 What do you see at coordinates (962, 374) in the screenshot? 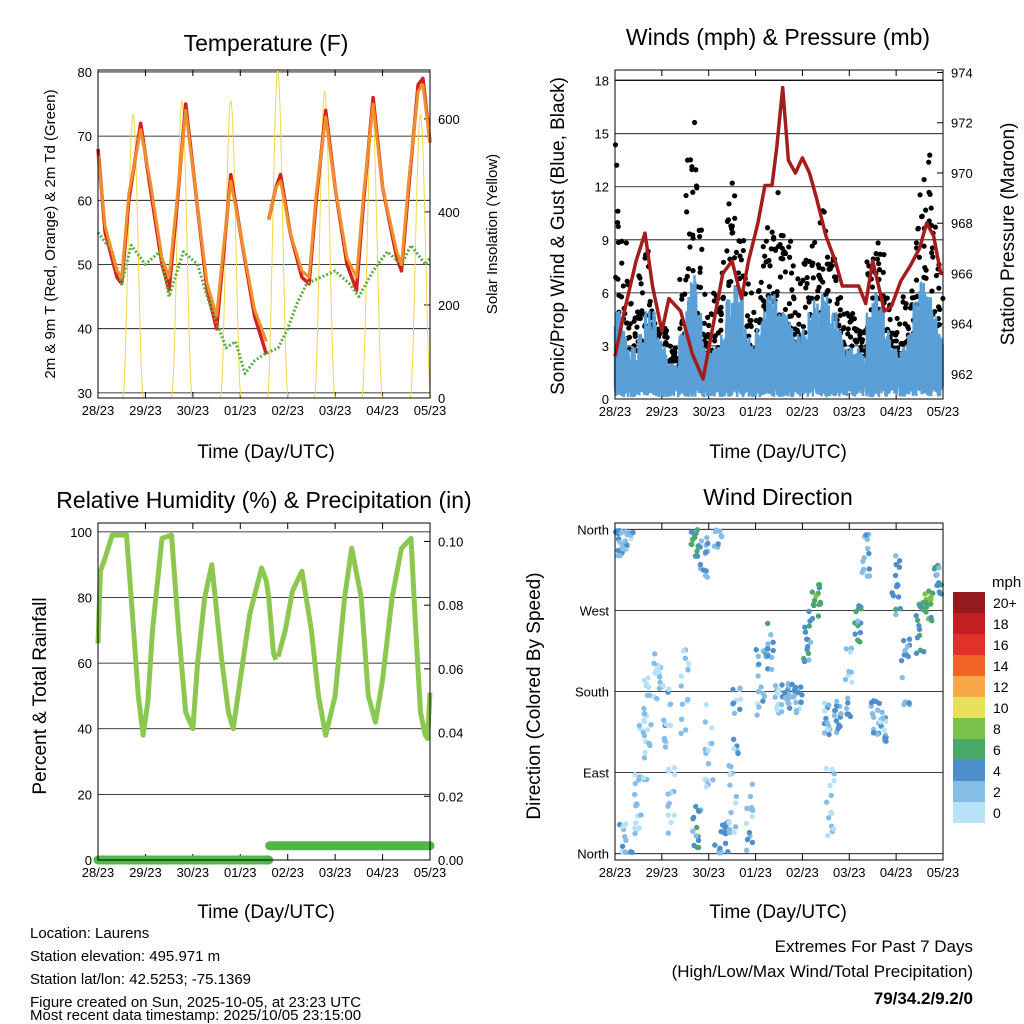
I see `y-tick-label-right: 962` at bounding box center [962, 374].